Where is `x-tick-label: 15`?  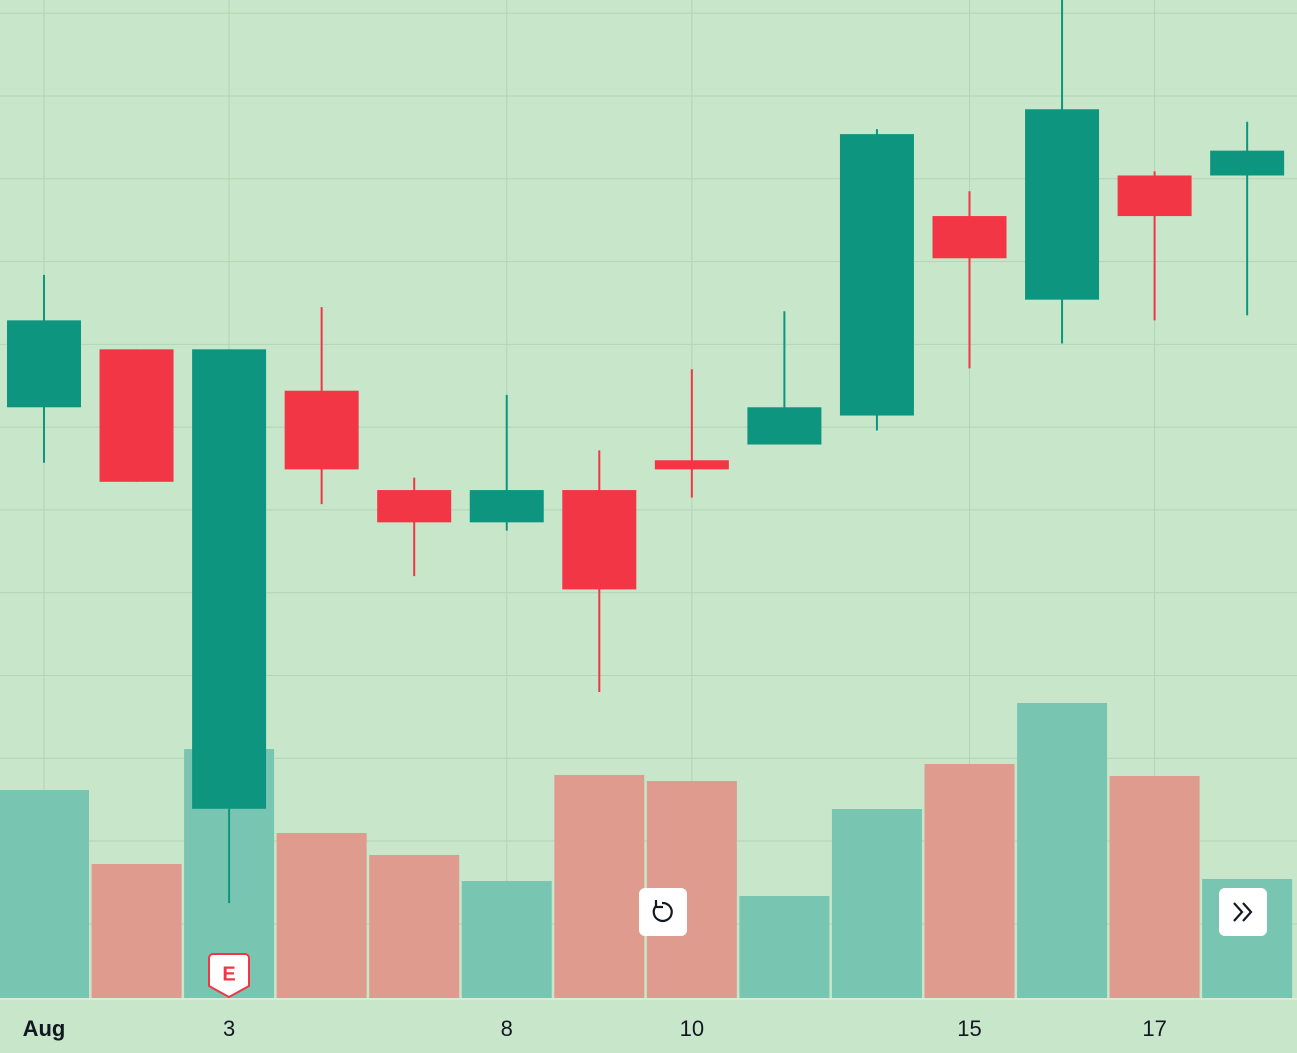 x-tick-label: 15 is located at coordinates (969, 1028).